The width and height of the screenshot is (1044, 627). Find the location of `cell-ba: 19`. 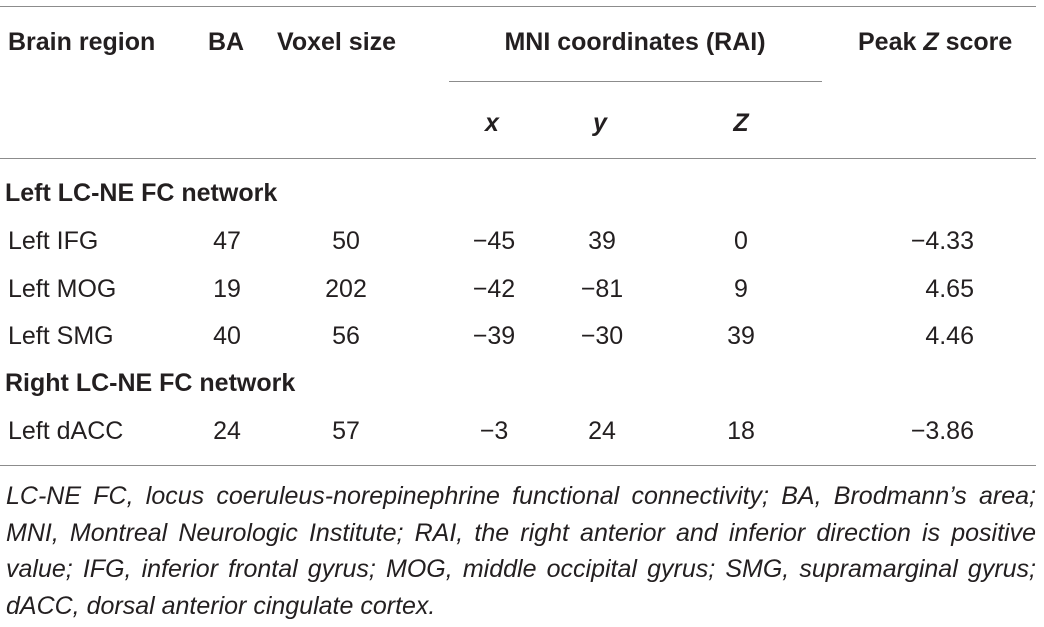

cell-ba: 19 is located at coordinates (227, 289).